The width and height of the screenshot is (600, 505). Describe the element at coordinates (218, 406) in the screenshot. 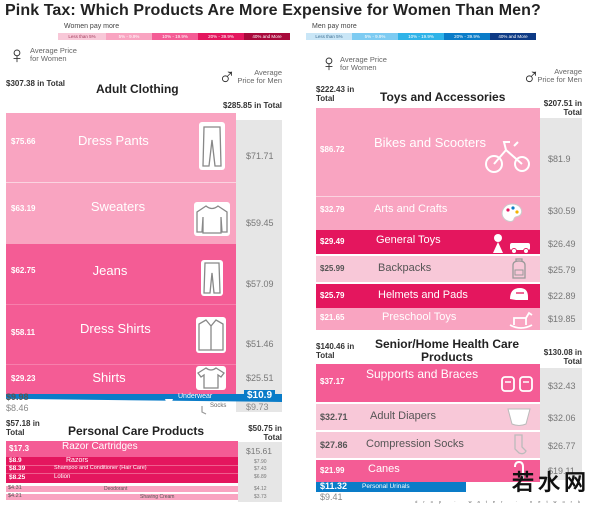

I see `row-name: Socks` at that location.